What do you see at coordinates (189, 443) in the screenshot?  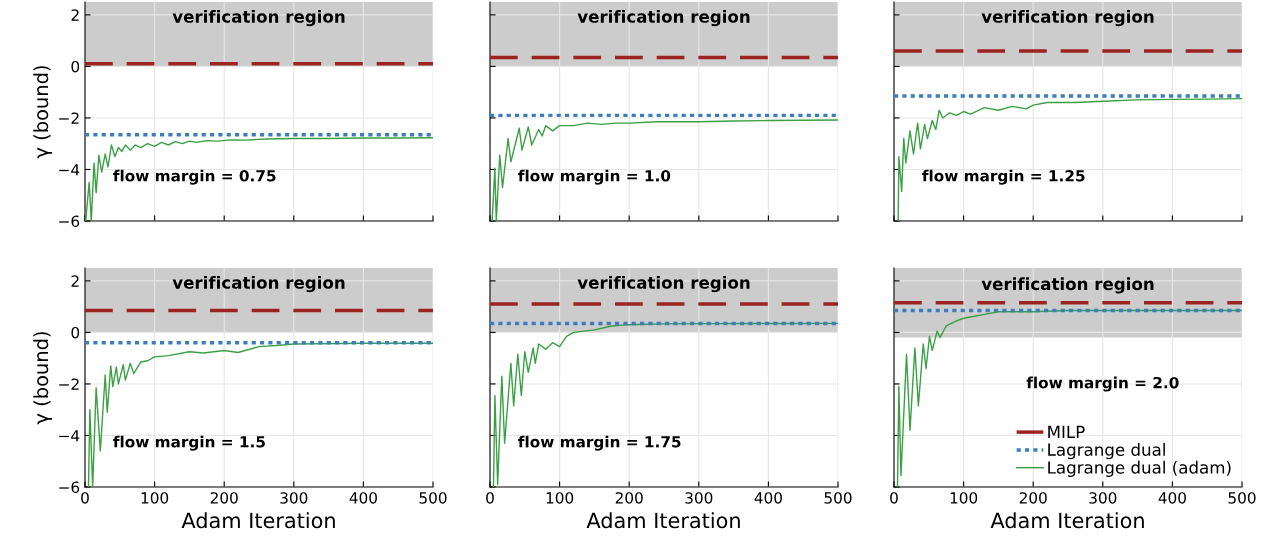 I see `annotation: flow margin = 1.5` at bounding box center [189, 443].